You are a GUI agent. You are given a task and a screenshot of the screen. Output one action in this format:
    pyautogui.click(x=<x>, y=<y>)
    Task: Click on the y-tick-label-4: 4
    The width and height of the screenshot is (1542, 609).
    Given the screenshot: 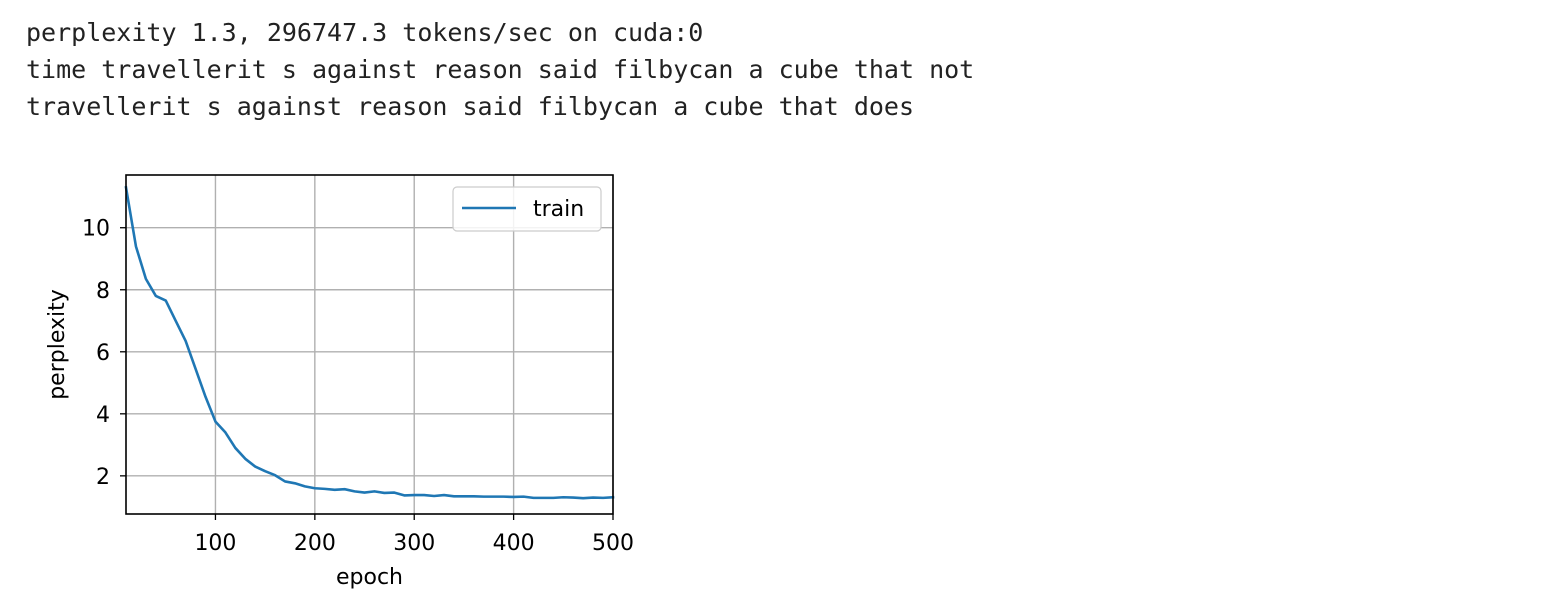 What is the action you would take?
    pyautogui.click(x=103, y=415)
    